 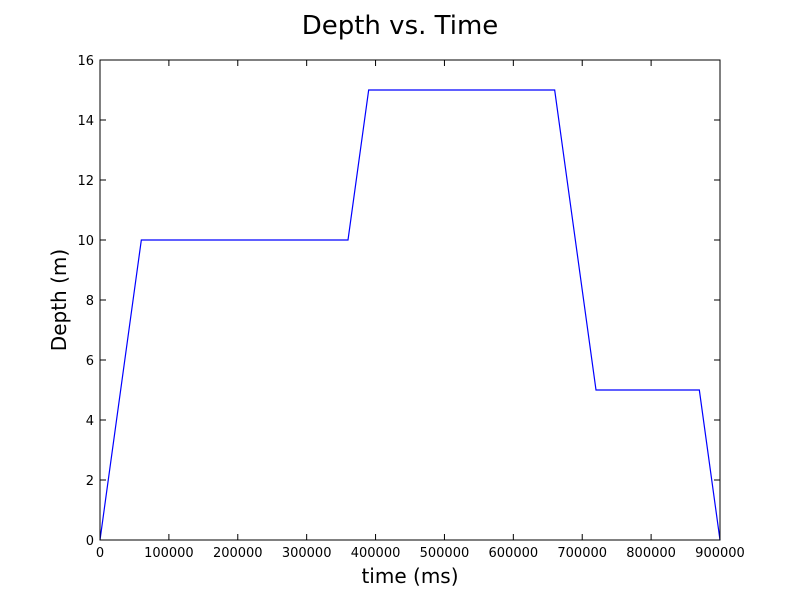 I want to click on x-tick-label: 300000, so click(x=307, y=553).